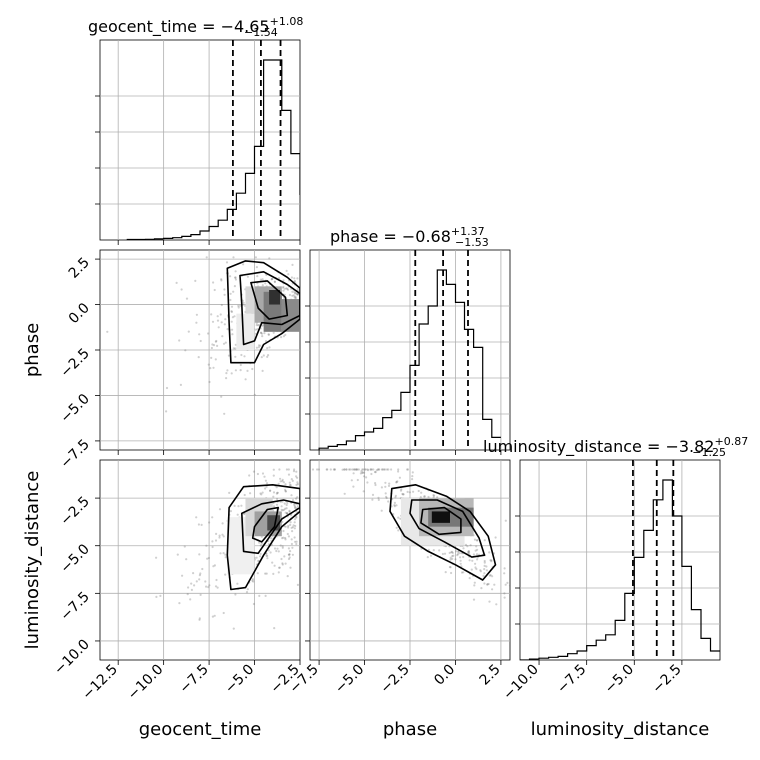 The width and height of the screenshot is (760, 760). I want to click on title-luminosity-distance: luminosity_distance = −3.82+0.87, so click(615, 446).